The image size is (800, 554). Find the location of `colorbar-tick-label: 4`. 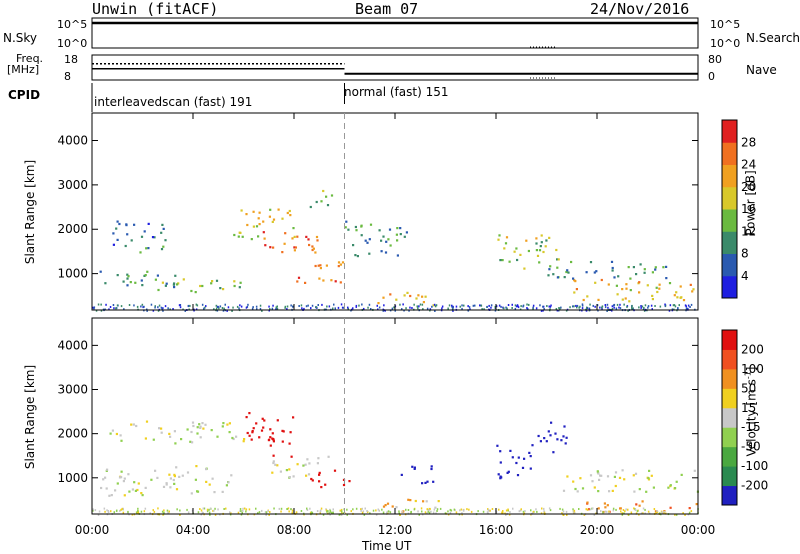

colorbar-tick-label: 4 is located at coordinates (745, 276).